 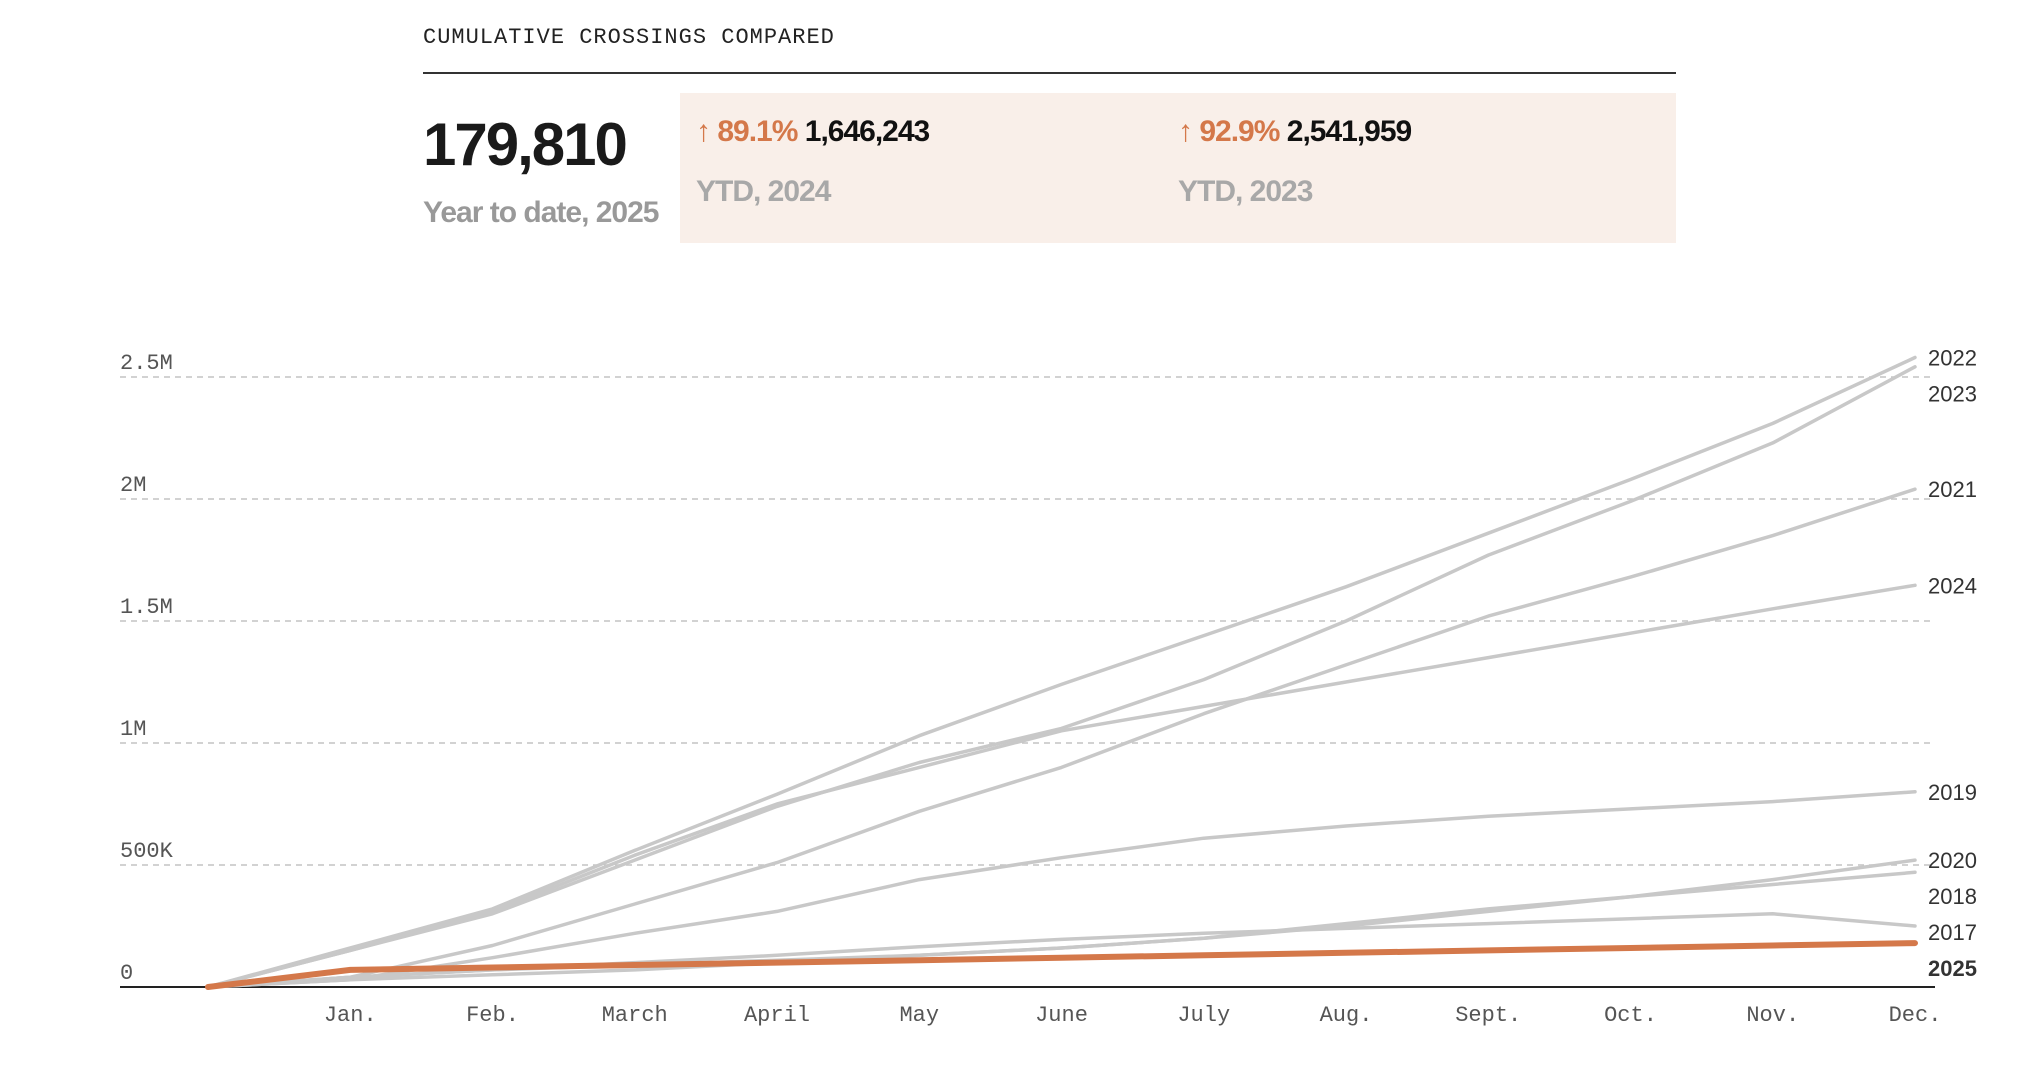 I want to click on series-label-2024: 2024, so click(x=1952, y=585).